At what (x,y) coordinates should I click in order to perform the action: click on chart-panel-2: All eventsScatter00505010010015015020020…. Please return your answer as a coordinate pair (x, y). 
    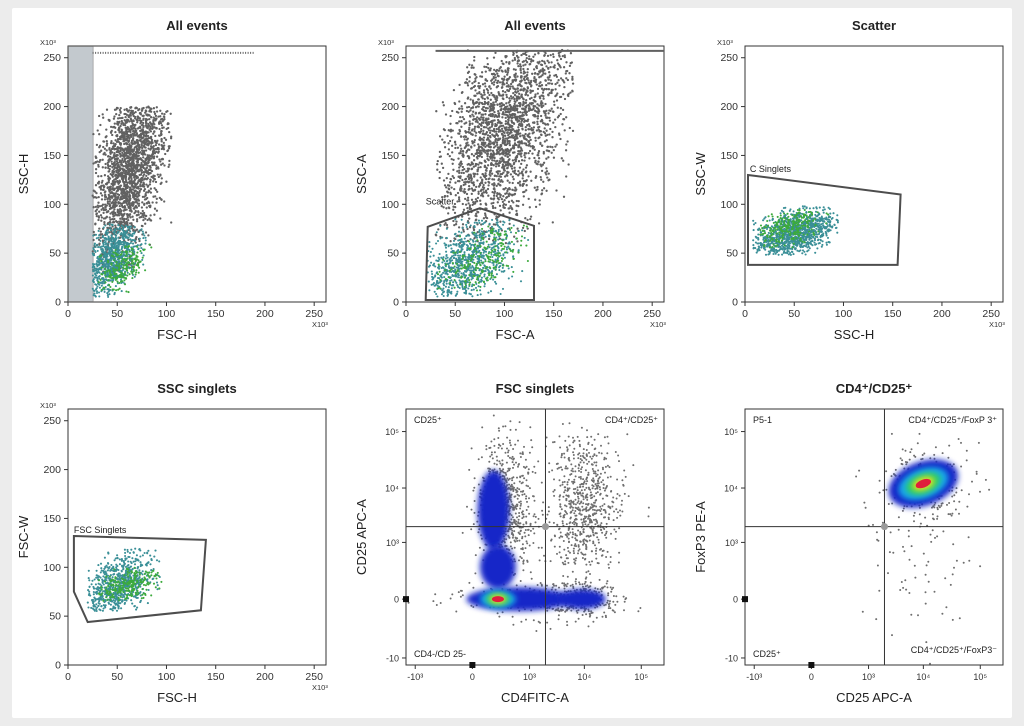
    Looking at the image, I should click on (510, 180).